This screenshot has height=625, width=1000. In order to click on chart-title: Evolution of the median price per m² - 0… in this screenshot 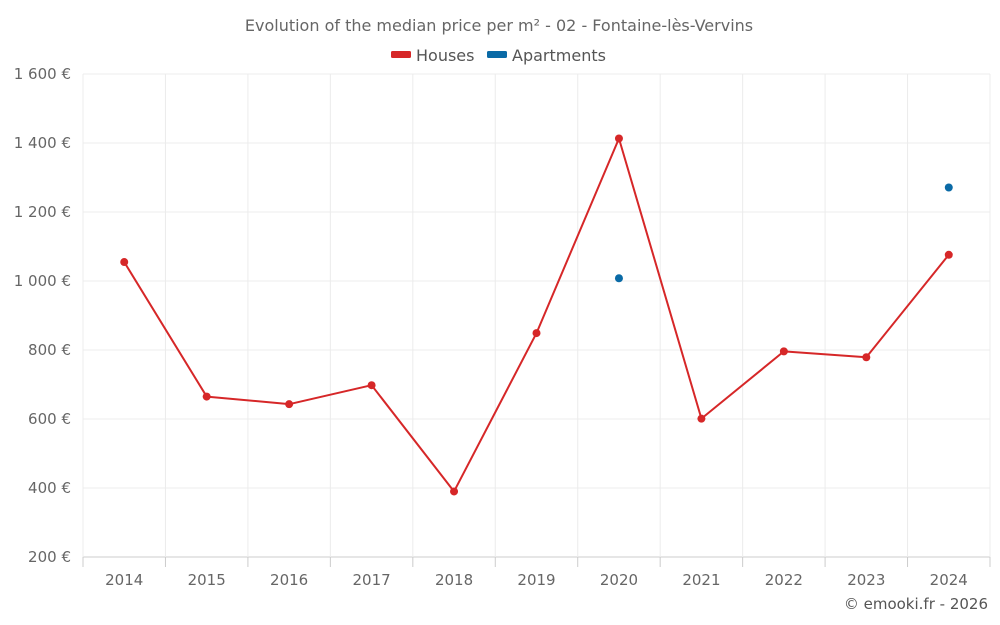, I will do `click(499, 25)`.